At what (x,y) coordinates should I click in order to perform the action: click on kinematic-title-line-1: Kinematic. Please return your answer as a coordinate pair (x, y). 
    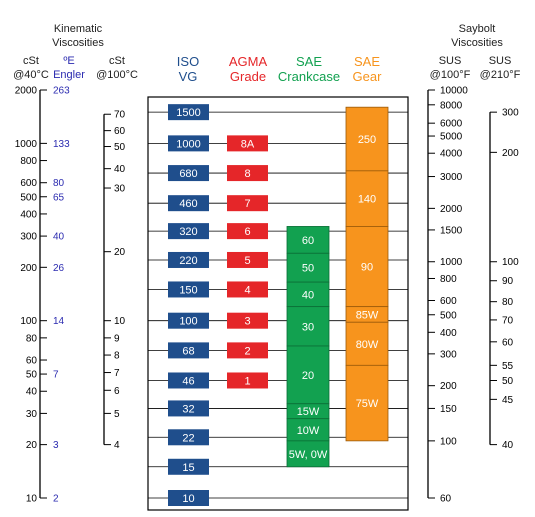
    Looking at the image, I should click on (78, 29).